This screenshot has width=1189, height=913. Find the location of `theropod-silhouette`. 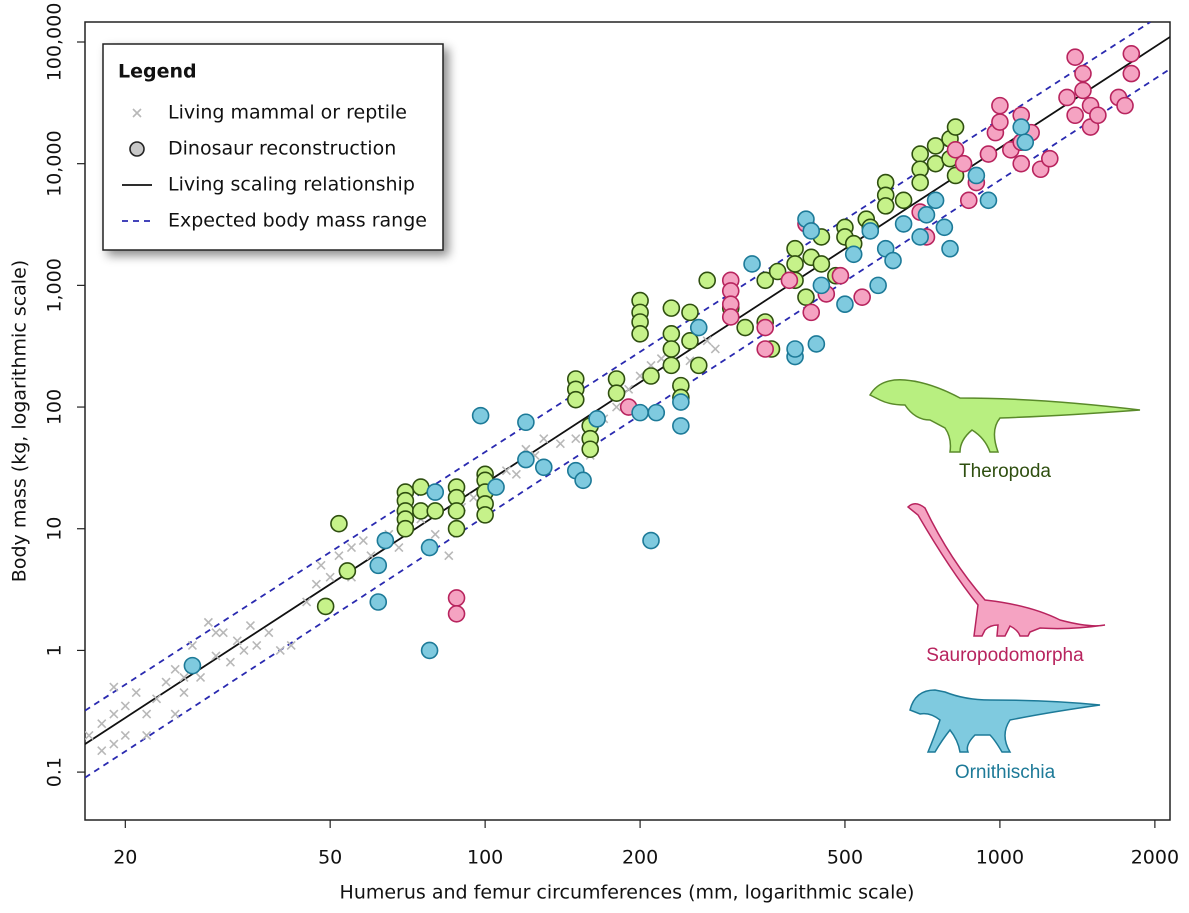

theropod-silhouette is located at coordinates (1004, 416).